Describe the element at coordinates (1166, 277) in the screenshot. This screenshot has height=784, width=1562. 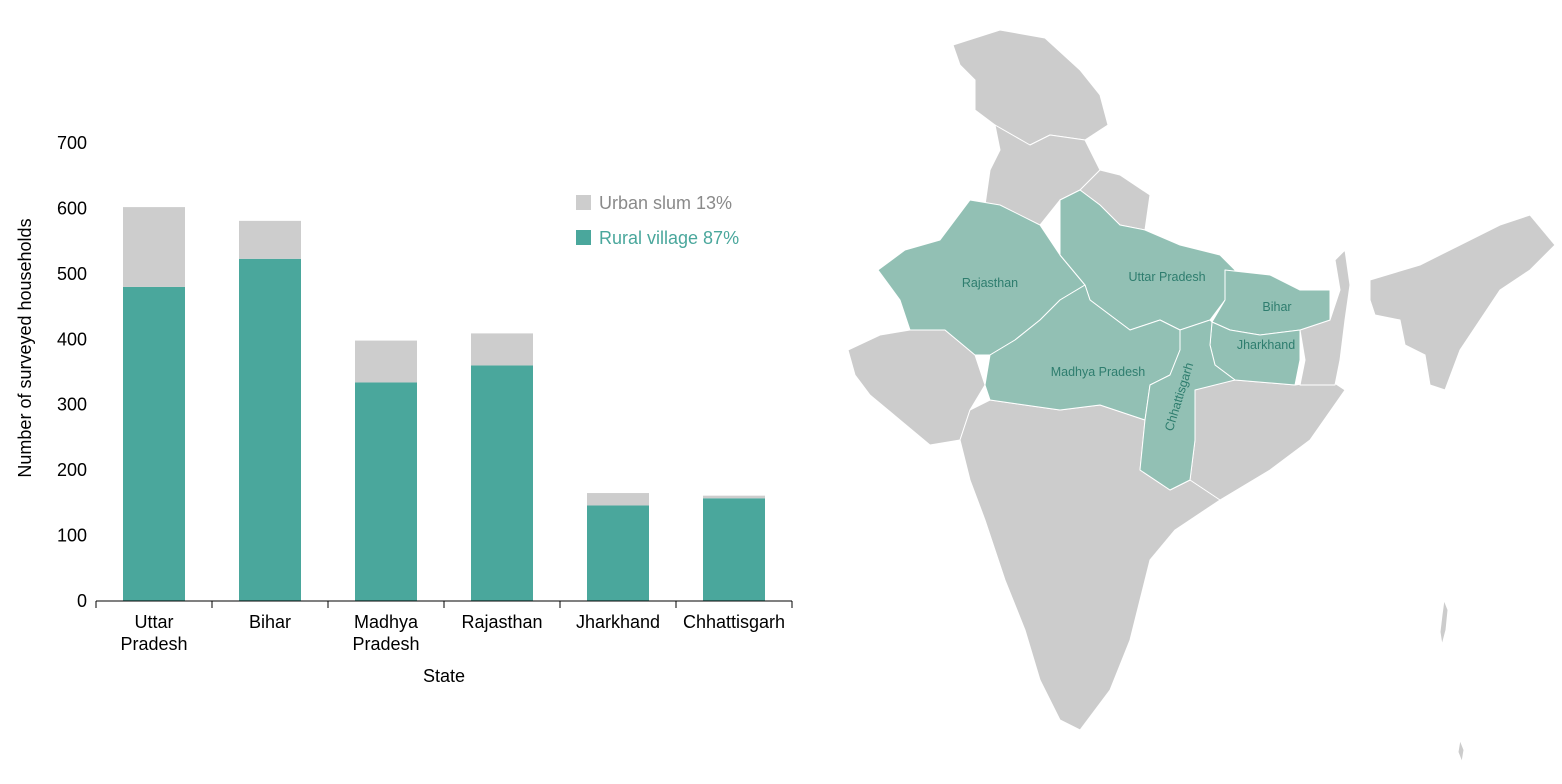
I see `map-label-uttar-pradesh: Uttar Pradesh` at that location.